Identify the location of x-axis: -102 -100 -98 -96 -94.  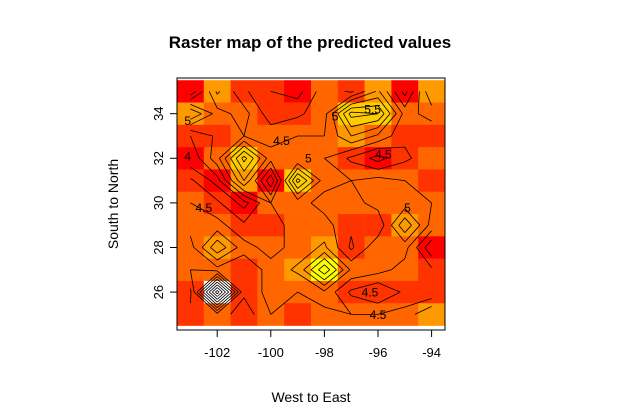
(322, 344).